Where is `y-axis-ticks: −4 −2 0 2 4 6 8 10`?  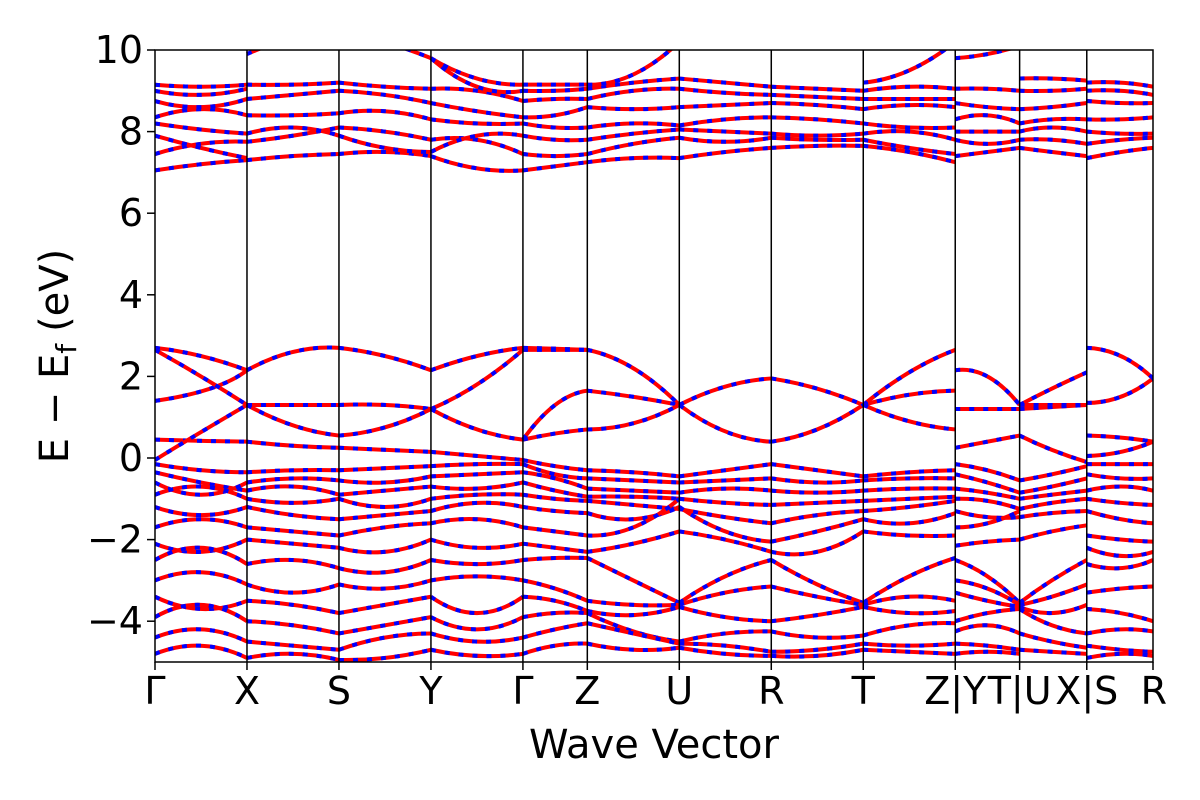
y-axis-ticks: −4 −2 0 2 4 6 8 10 is located at coordinates (121, 335).